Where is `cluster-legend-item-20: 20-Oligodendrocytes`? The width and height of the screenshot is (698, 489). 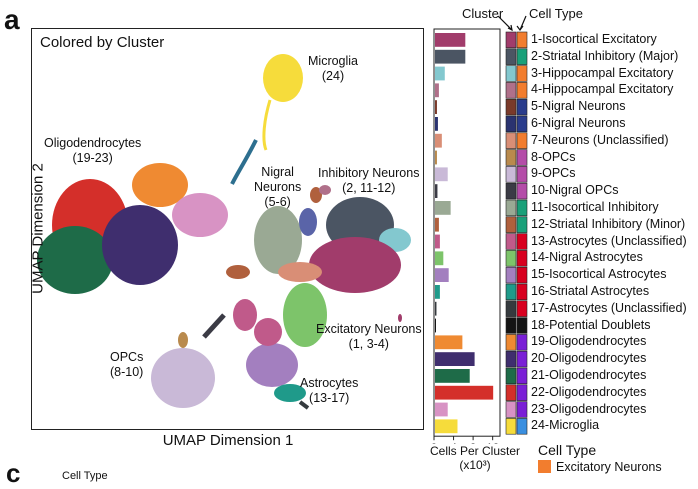
cluster-legend-item-20: 20-Oligodendrocytes is located at coordinates (589, 358).